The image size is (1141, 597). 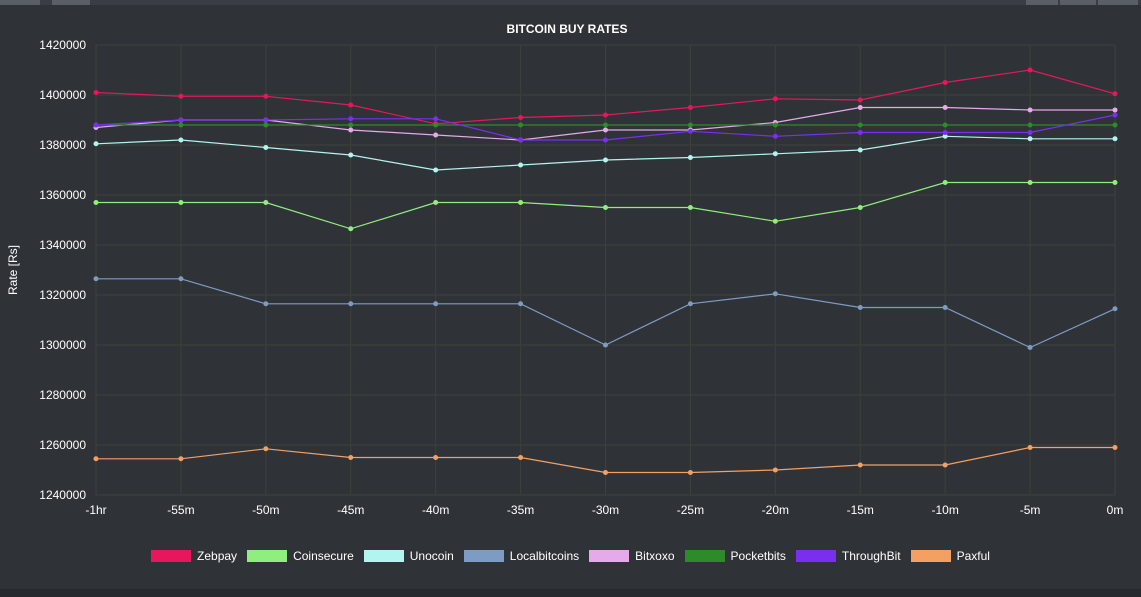 I want to click on legend-item-zebpay: Zebpay, so click(x=194, y=556).